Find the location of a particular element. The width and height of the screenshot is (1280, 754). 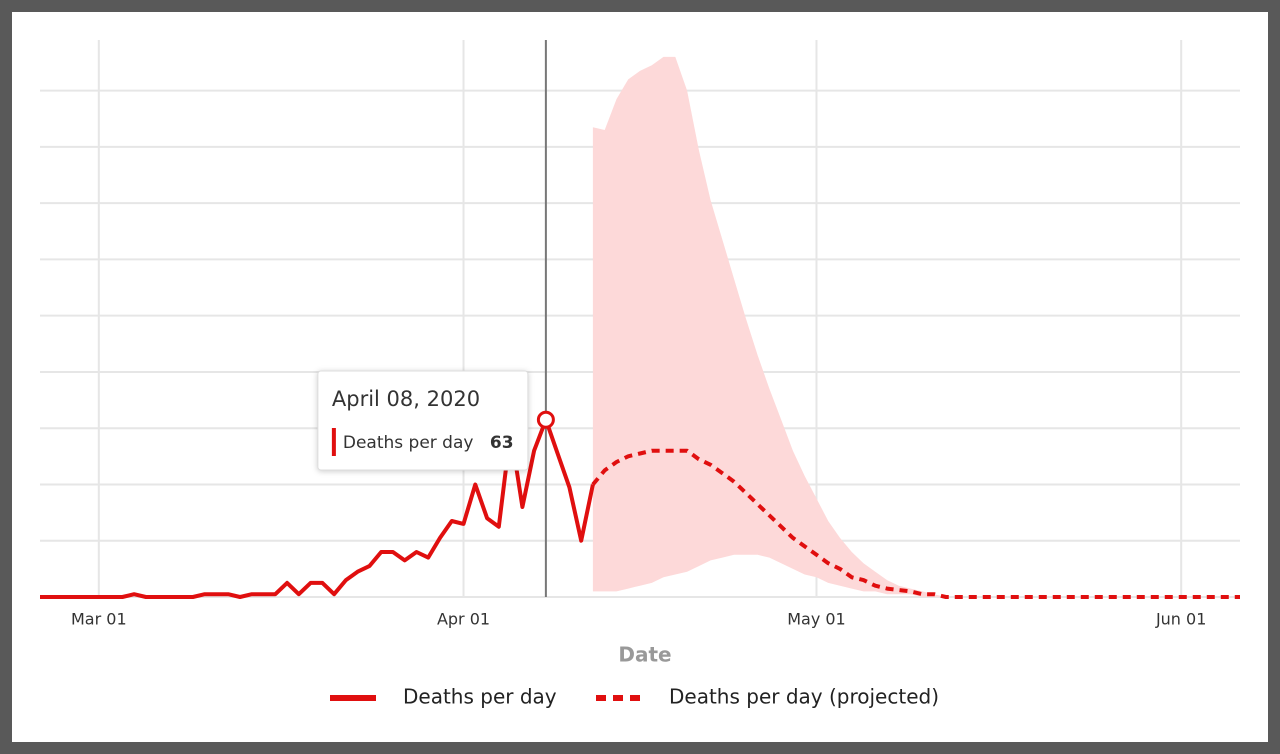

tooltip-title: April 08, 2020 is located at coordinates (406, 399).